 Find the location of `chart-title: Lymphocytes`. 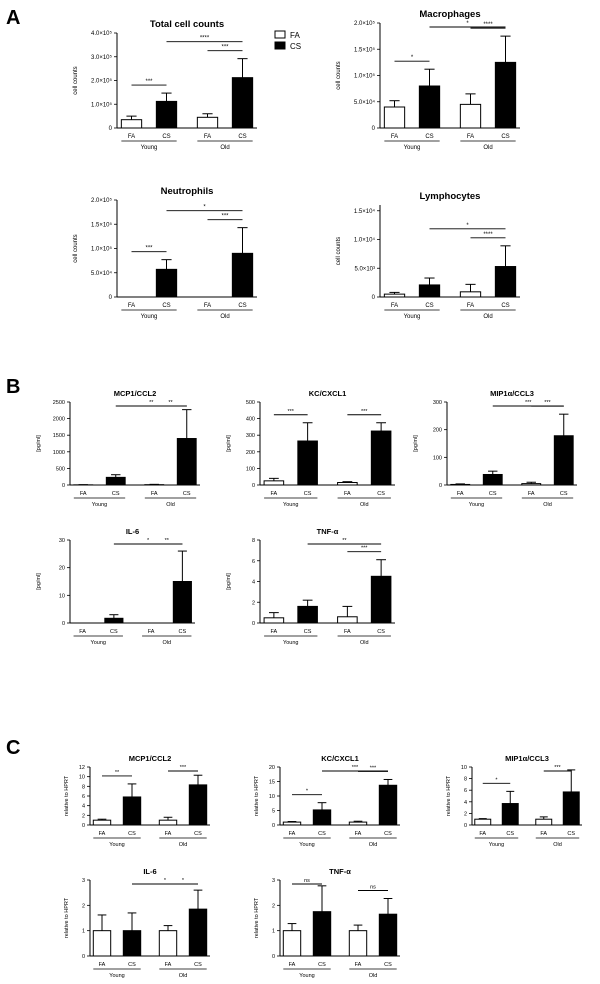

chart-title: Lymphocytes is located at coordinates (450, 196).